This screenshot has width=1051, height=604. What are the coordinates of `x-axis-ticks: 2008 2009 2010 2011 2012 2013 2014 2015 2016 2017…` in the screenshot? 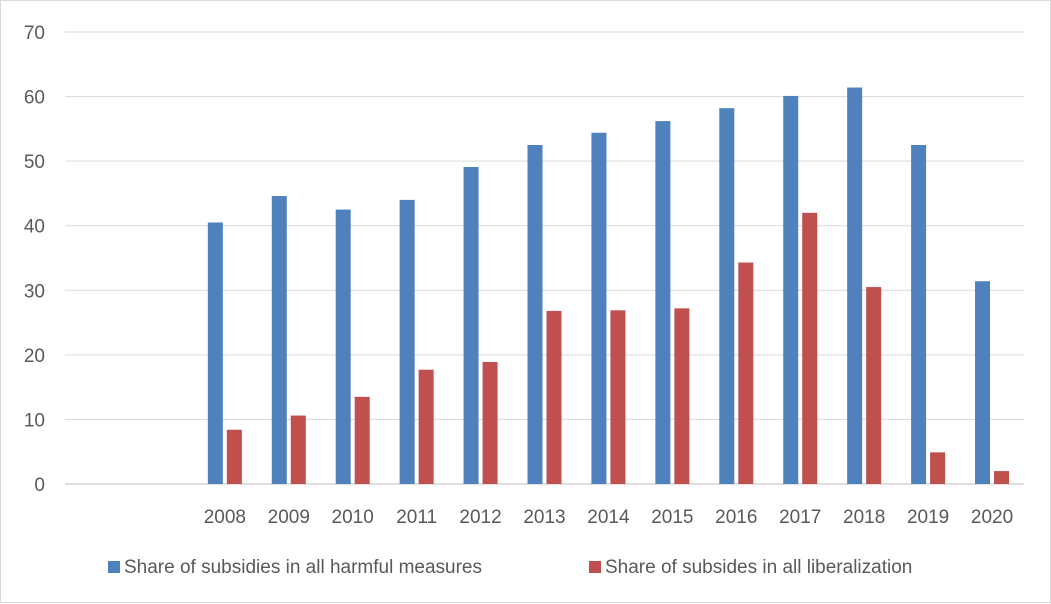 It's located at (608, 517).